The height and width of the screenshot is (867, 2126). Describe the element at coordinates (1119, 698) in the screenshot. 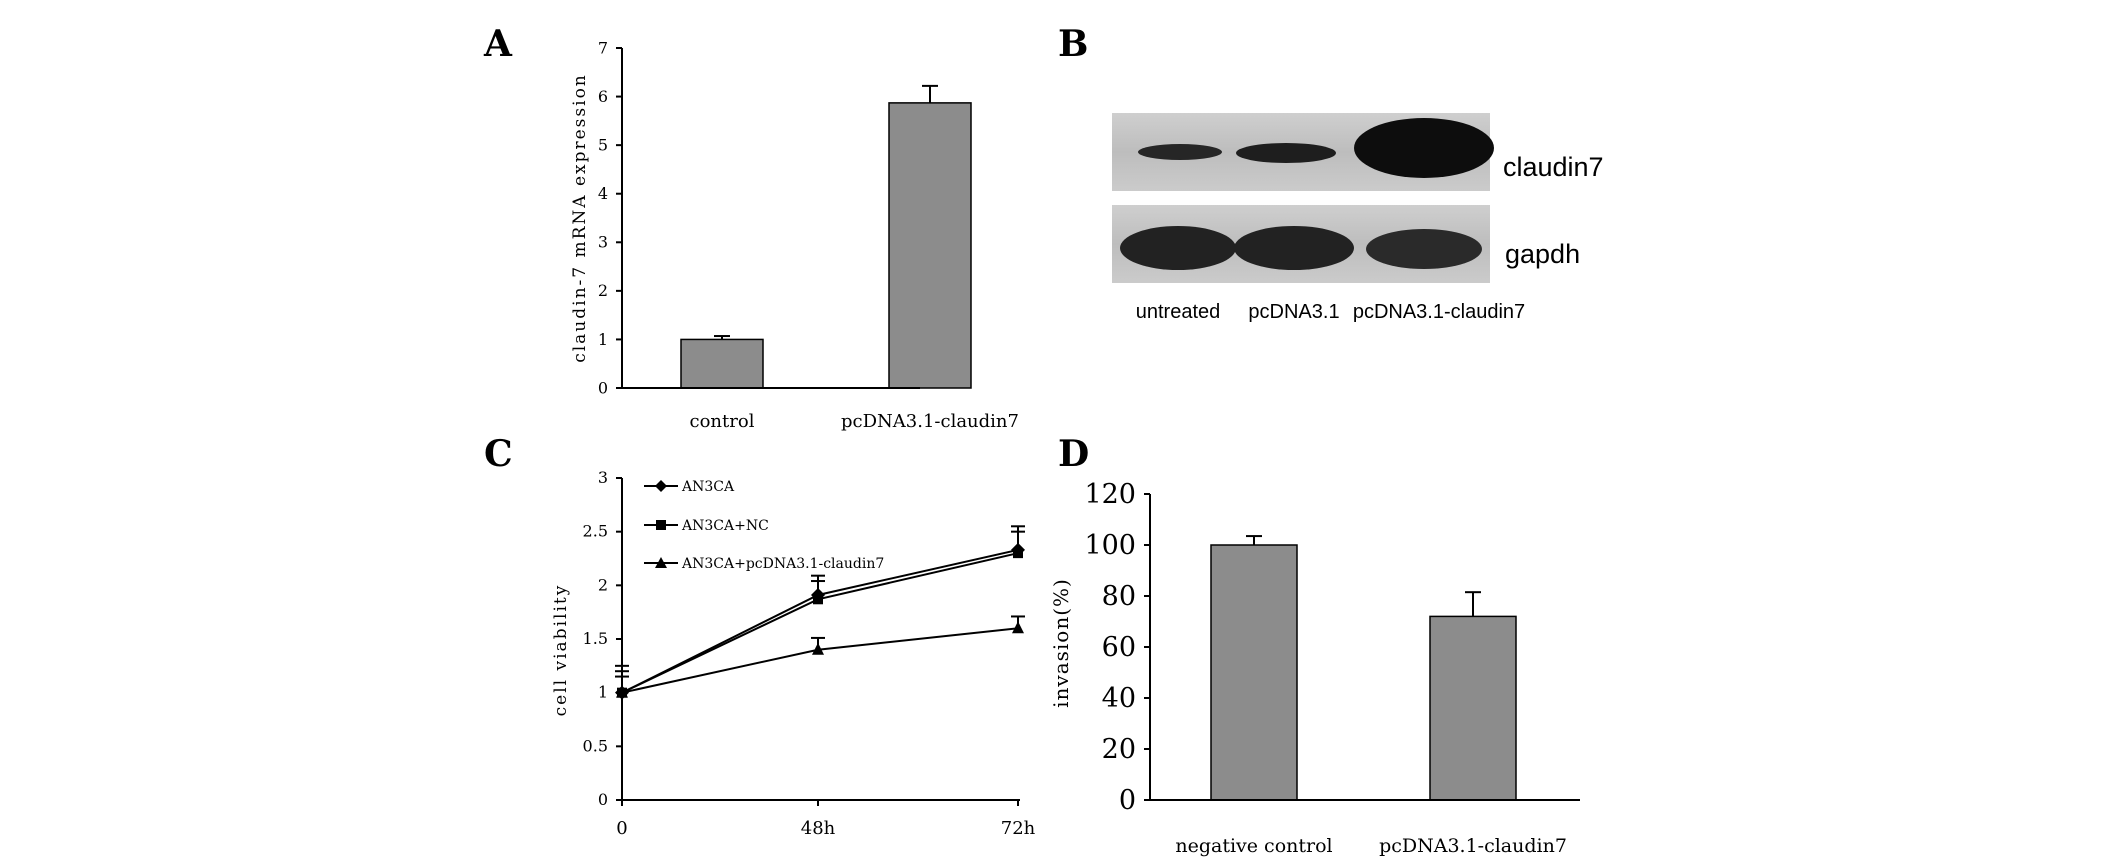

I see `panel-d-y-tick-label: 40` at that location.